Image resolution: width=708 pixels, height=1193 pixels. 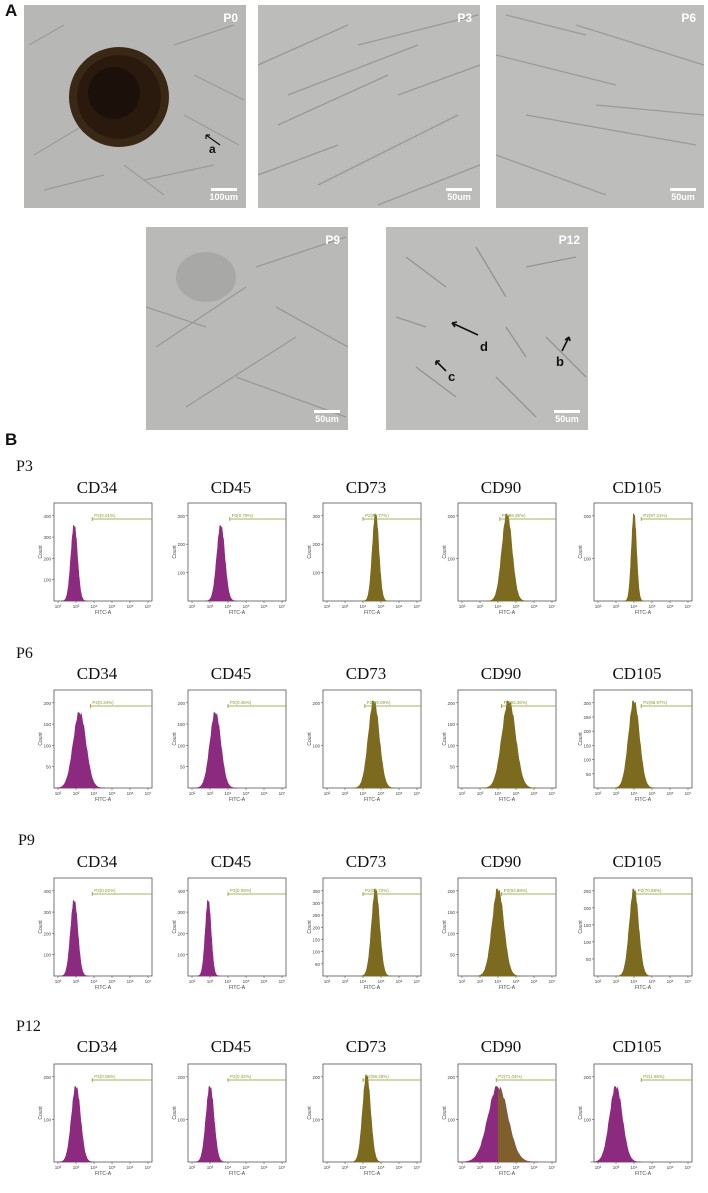 I want to click on x-tick-label: 10⁴, so click(x=498, y=606).